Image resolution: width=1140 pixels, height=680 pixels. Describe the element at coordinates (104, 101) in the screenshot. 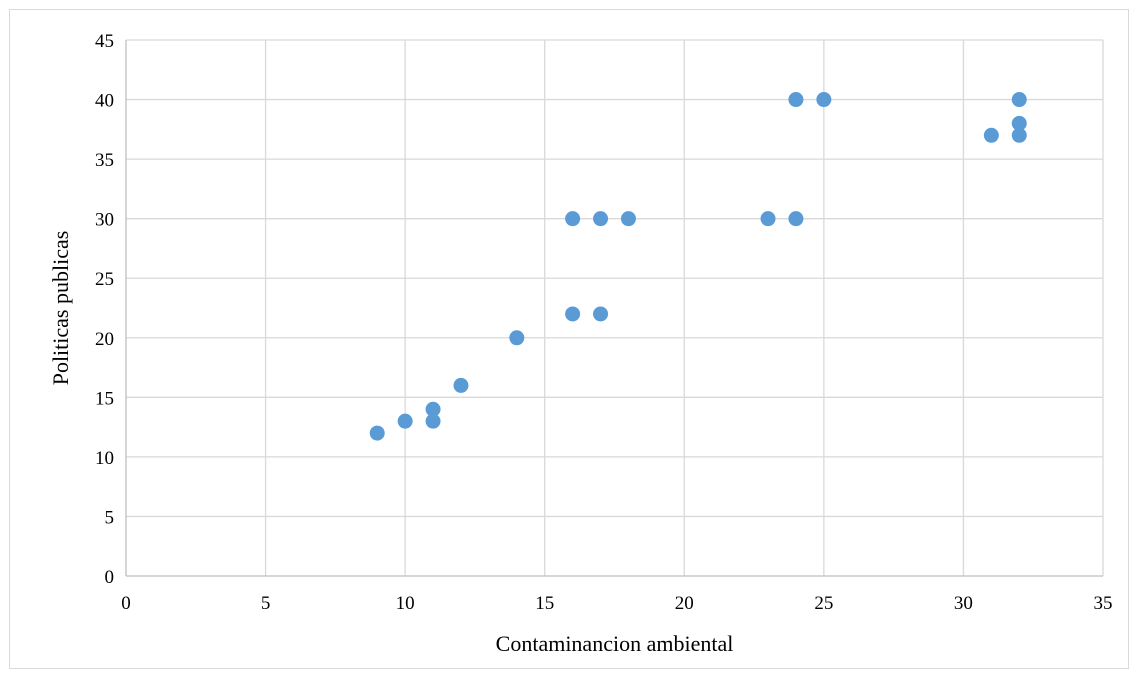

I see `y-tick-label: 40` at that location.